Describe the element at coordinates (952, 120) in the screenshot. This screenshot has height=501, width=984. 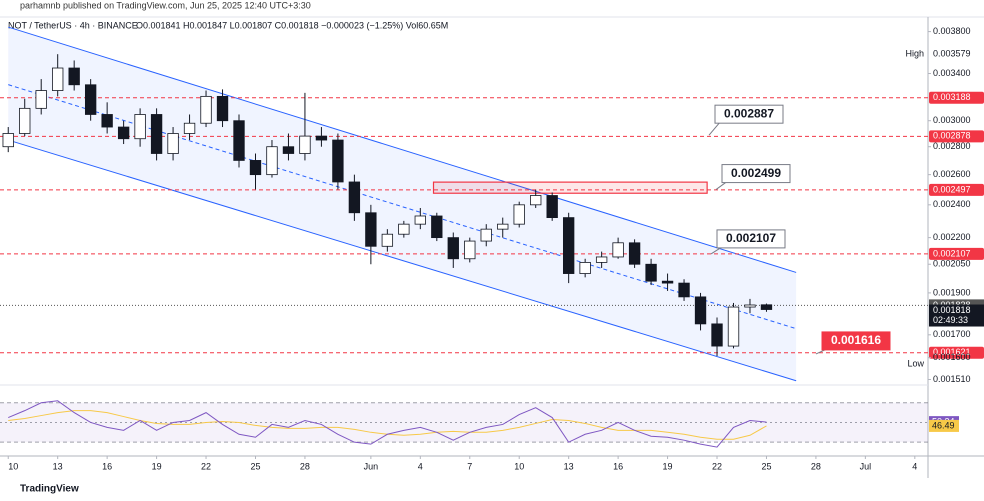
I see `y-tick-label: 0.003000` at that location.